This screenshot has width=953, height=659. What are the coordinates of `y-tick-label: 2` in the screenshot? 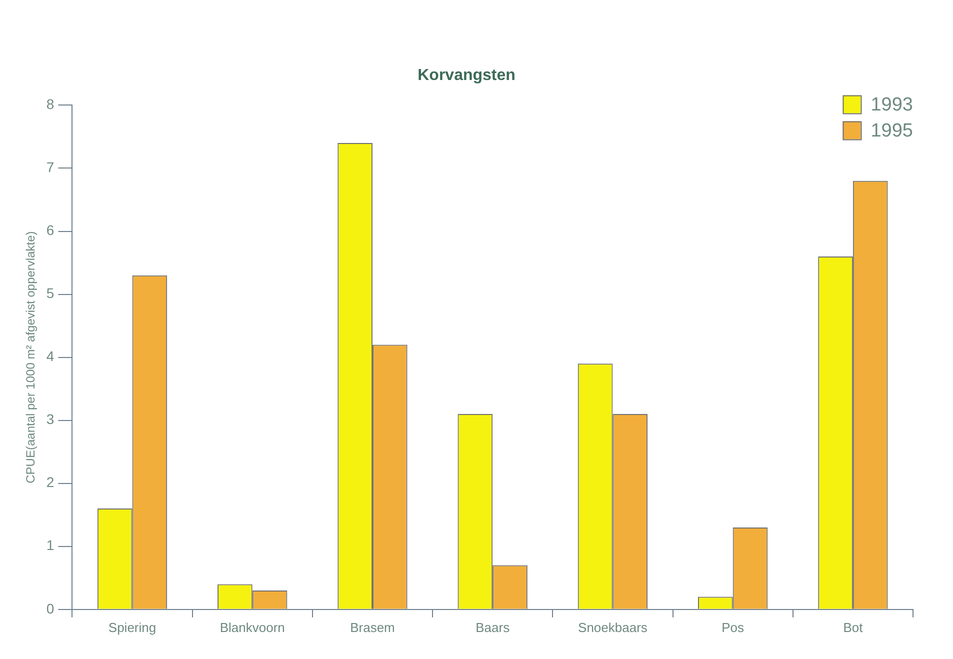 It's located at (50, 482).